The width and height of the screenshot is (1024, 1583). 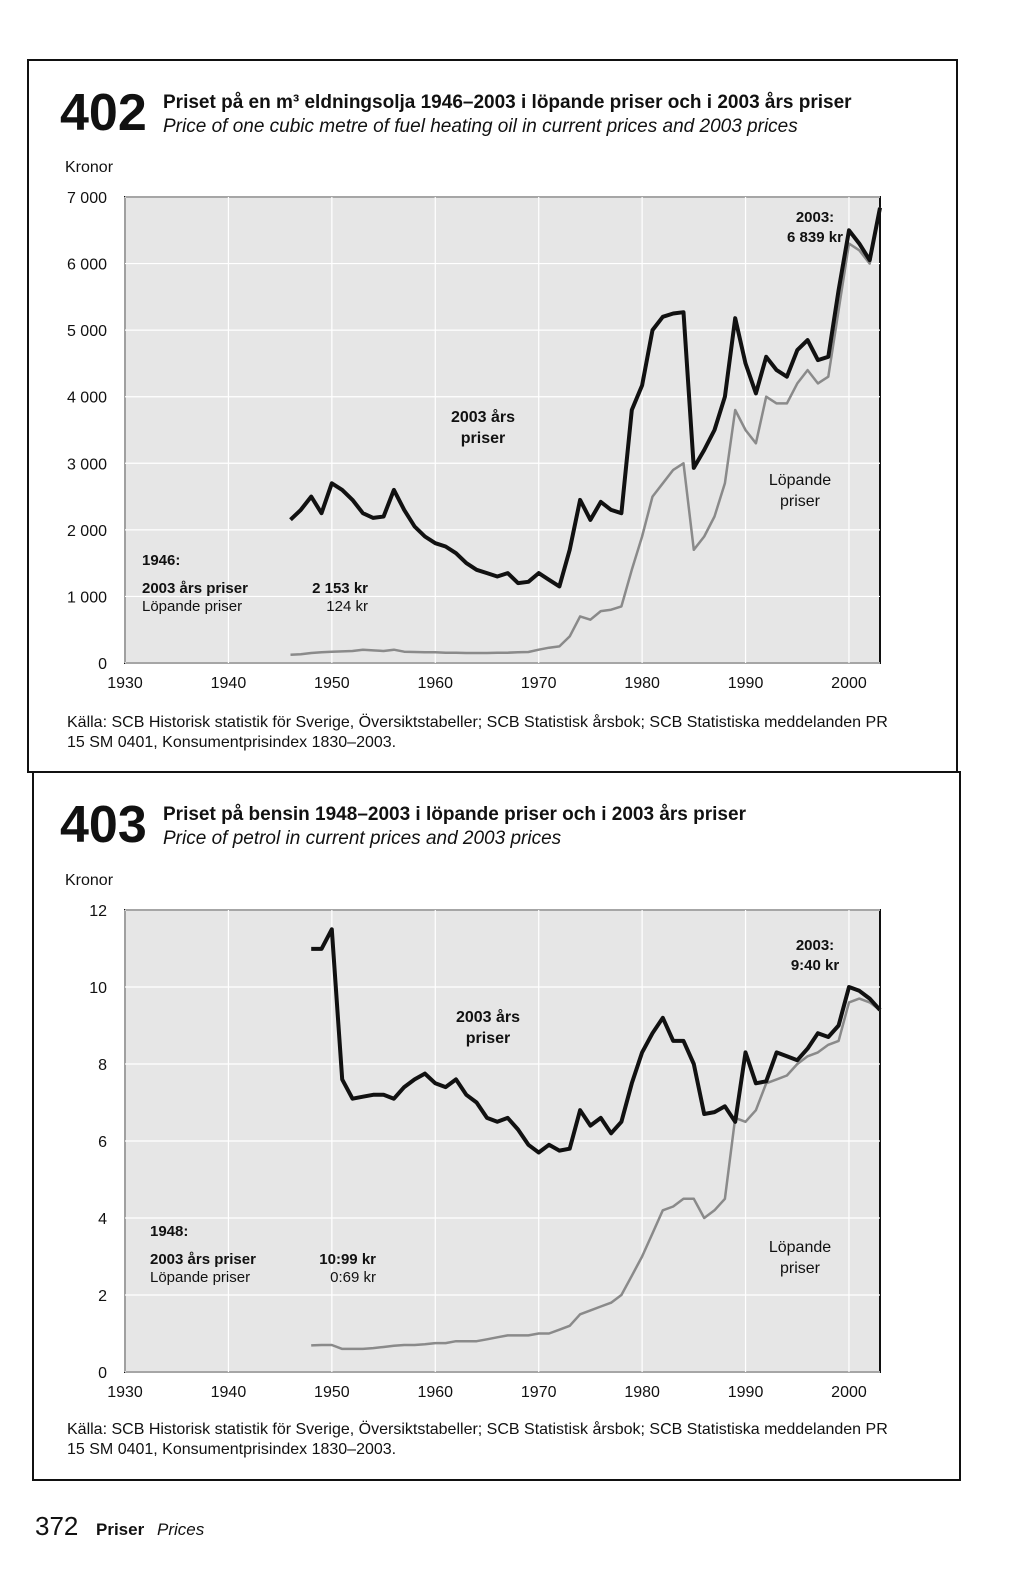 I want to click on figure-number: 403, so click(x=103, y=825).